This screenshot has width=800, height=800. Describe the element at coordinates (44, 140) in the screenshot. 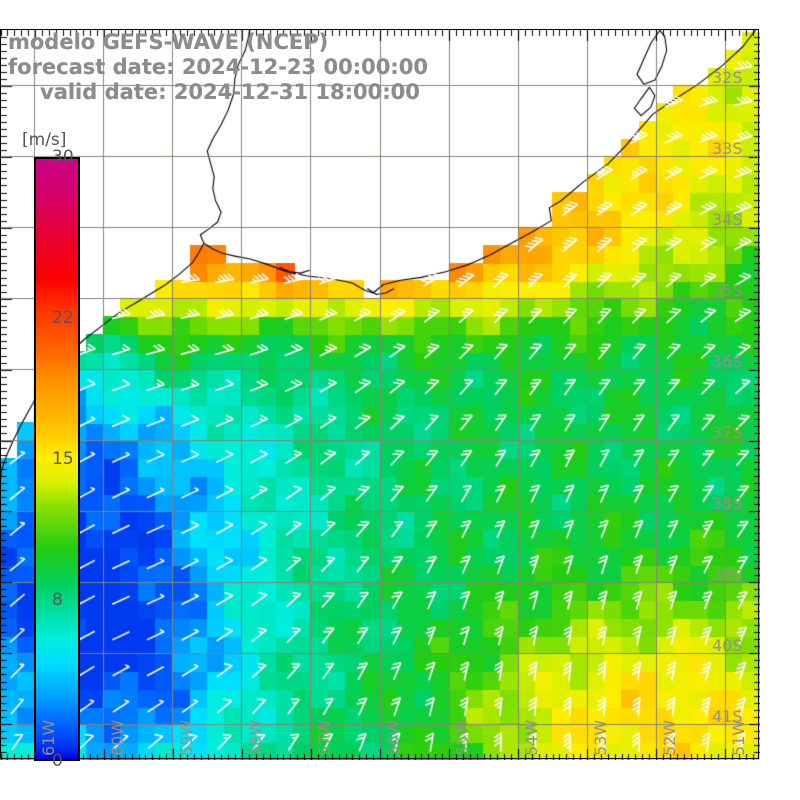

I see `colorbar-unit-label: [m/s]` at that location.